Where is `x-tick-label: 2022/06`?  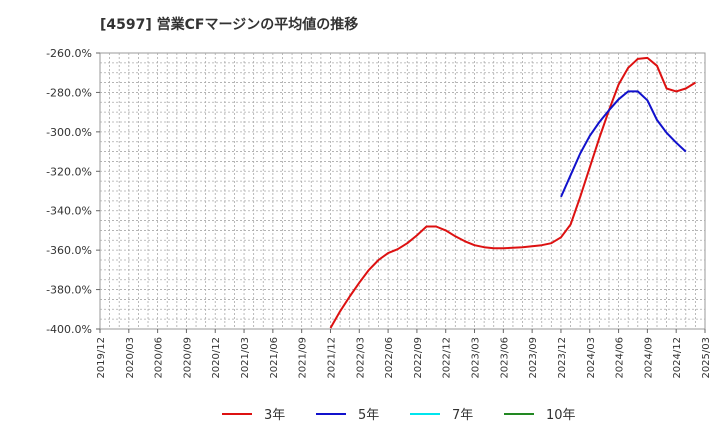 x-tick-label: 2022/06 is located at coordinates (389, 358).